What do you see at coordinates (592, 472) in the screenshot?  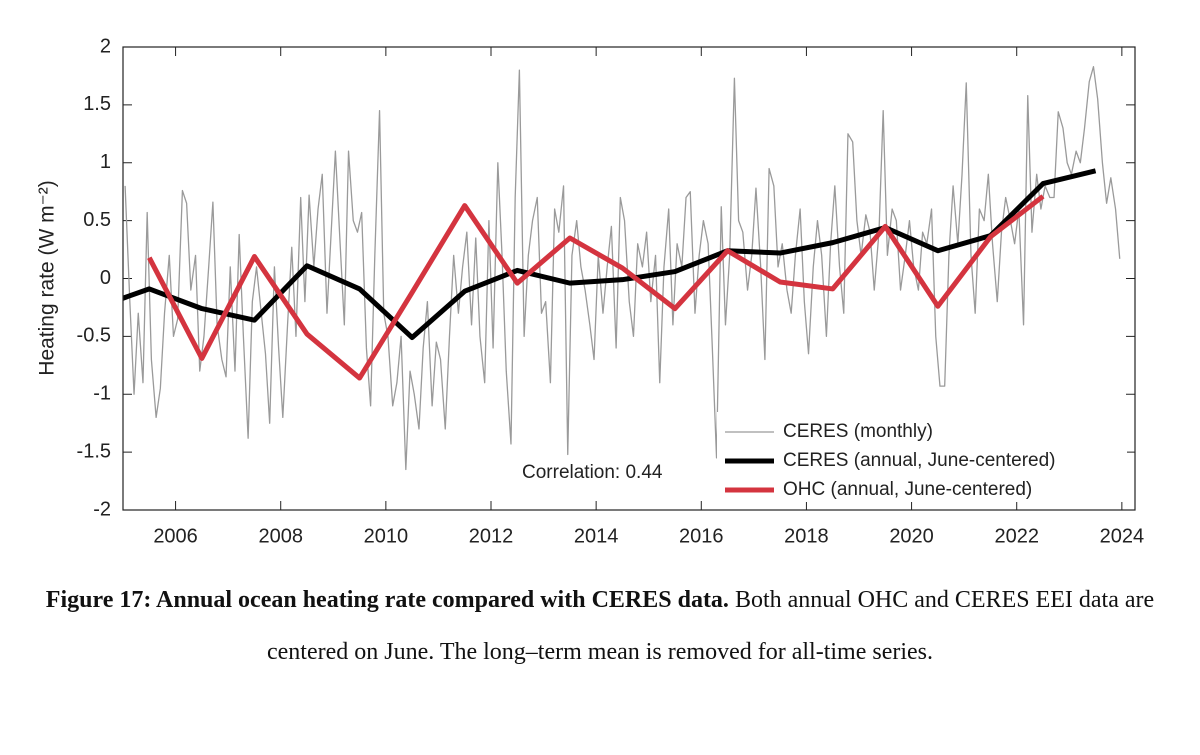 I see `annotation: Correlation: 0.44` at bounding box center [592, 472].